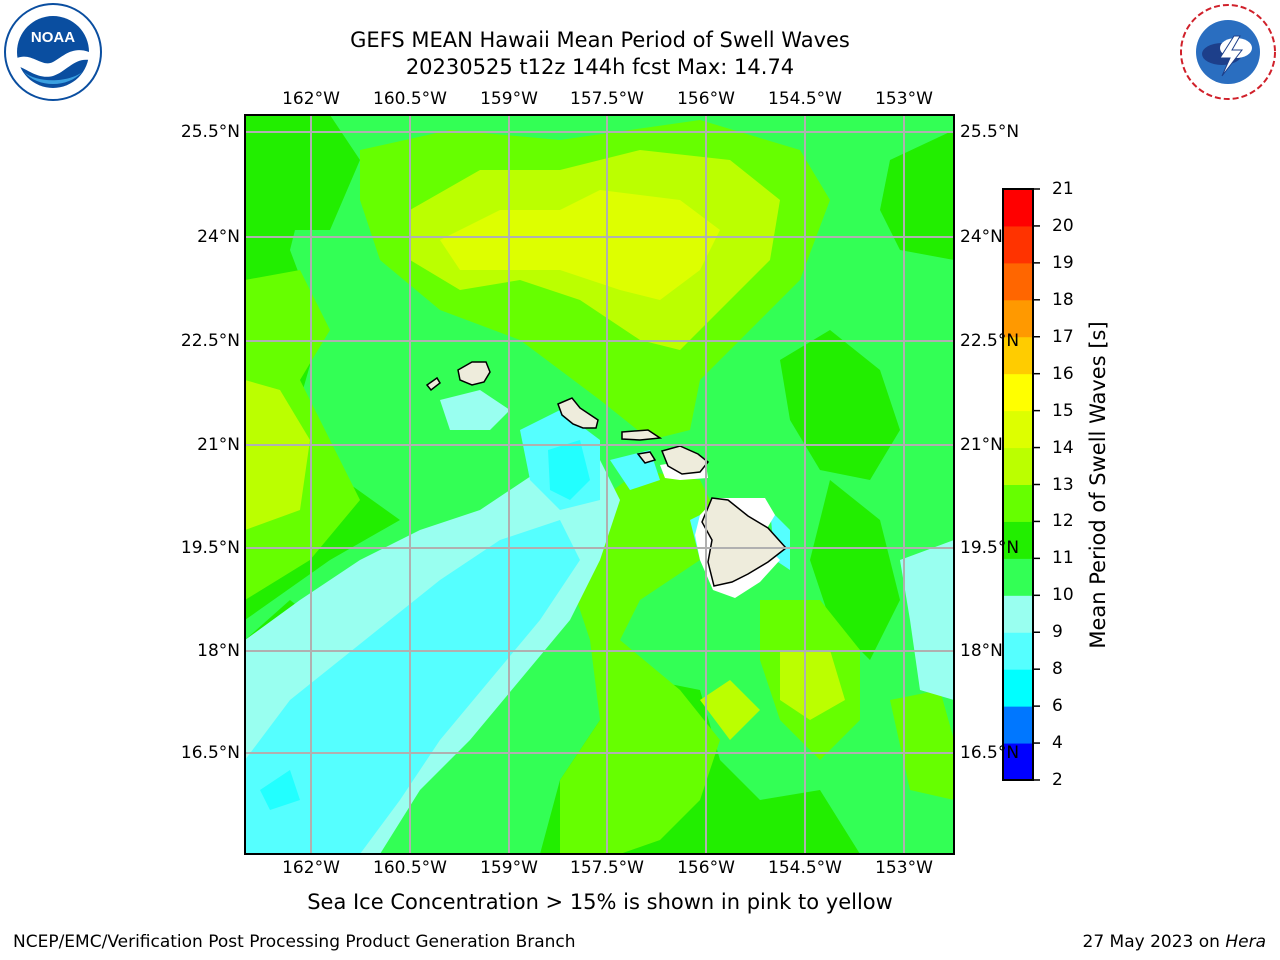 The width and height of the screenshot is (1280, 960). Describe the element at coordinates (1063, 484) in the screenshot. I see `colorbar-tick-label: 13` at that location.